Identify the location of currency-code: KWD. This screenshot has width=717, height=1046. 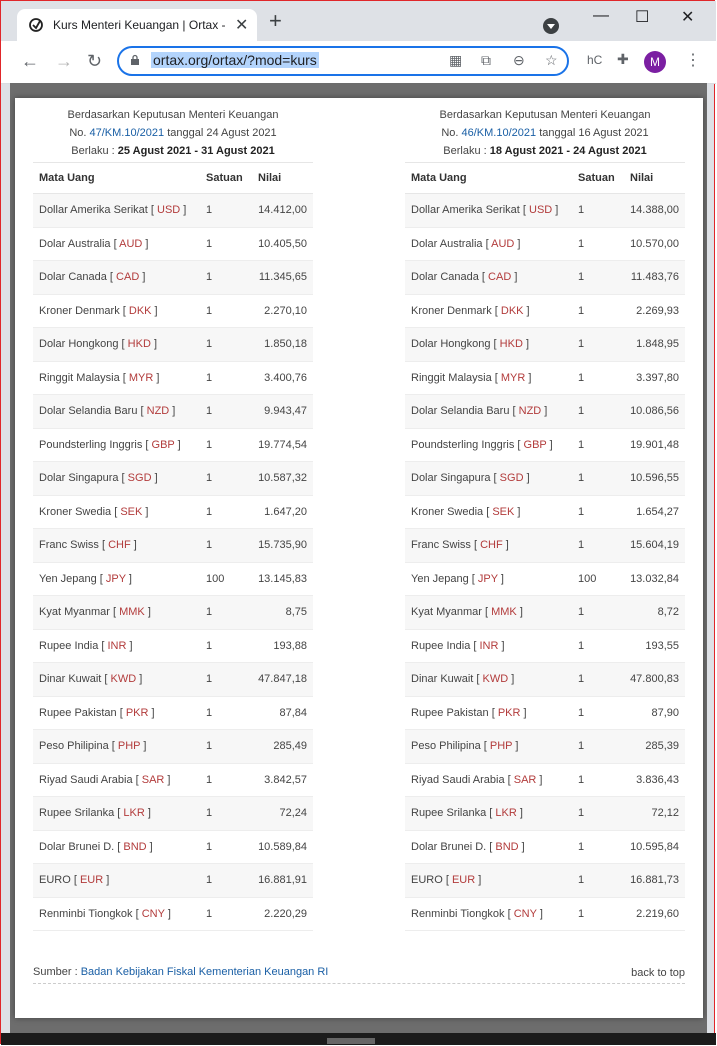
(495, 679).